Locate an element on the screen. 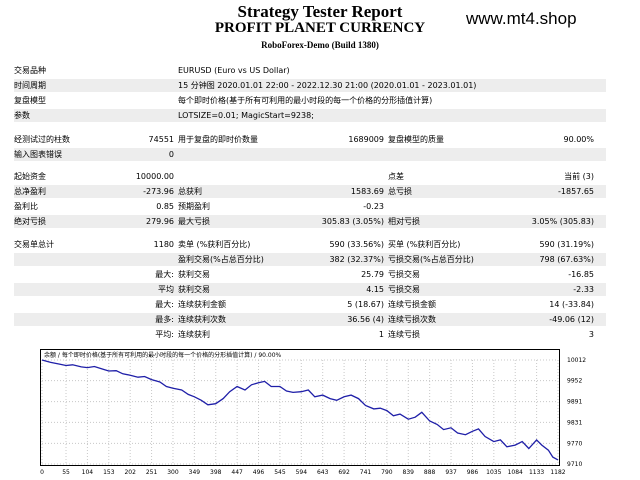 The image size is (640, 480). stats-row-errors: 输入图表错误 0 is located at coordinates (310, 154).